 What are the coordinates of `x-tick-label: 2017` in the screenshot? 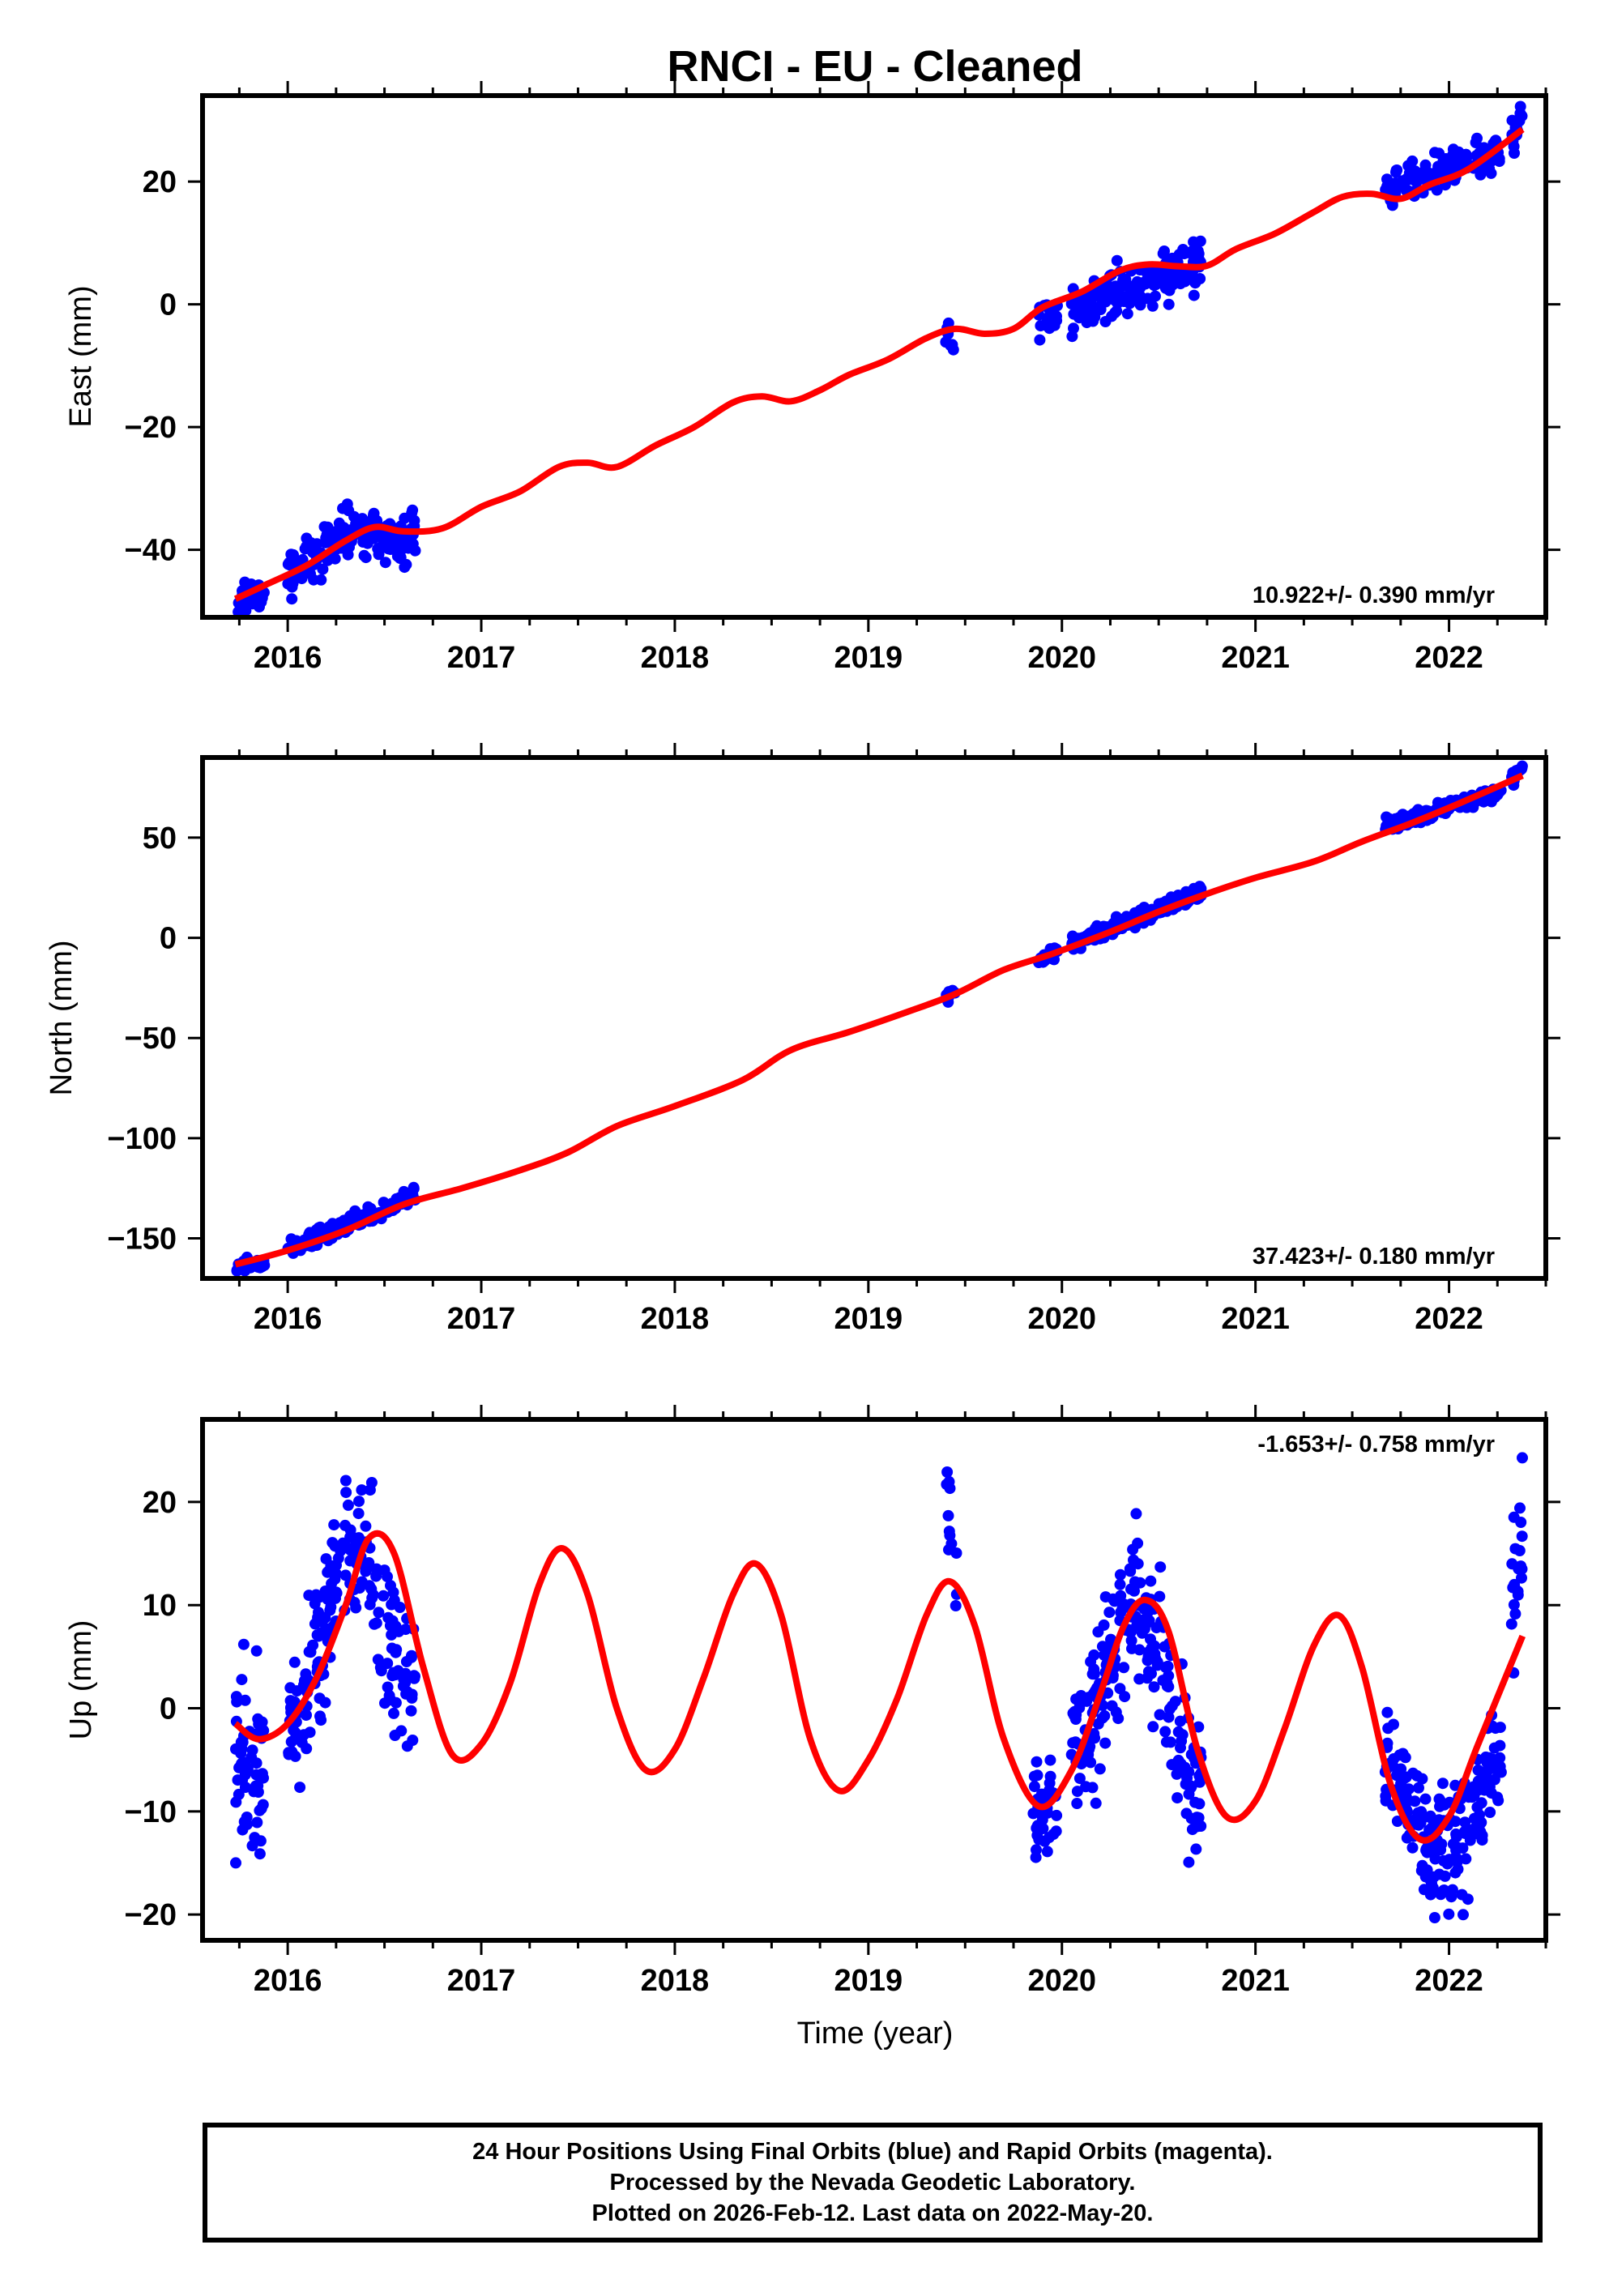 It's located at (481, 658).